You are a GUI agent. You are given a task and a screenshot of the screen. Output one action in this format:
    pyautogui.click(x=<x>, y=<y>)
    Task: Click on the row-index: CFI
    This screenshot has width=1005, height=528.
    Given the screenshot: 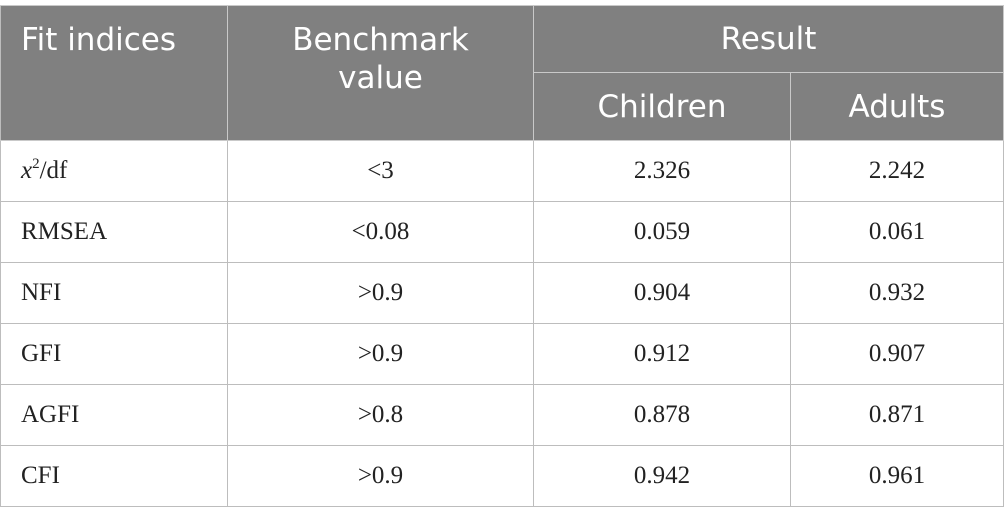 What is the action you would take?
    pyautogui.click(x=114, y=476)
    